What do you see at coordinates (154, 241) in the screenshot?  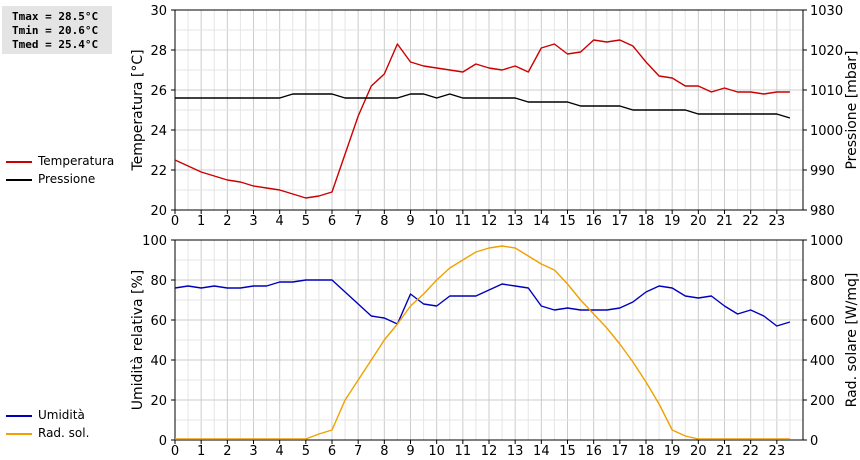 I see `y-tick-label-left: 100` at bounding box center [154, 241].